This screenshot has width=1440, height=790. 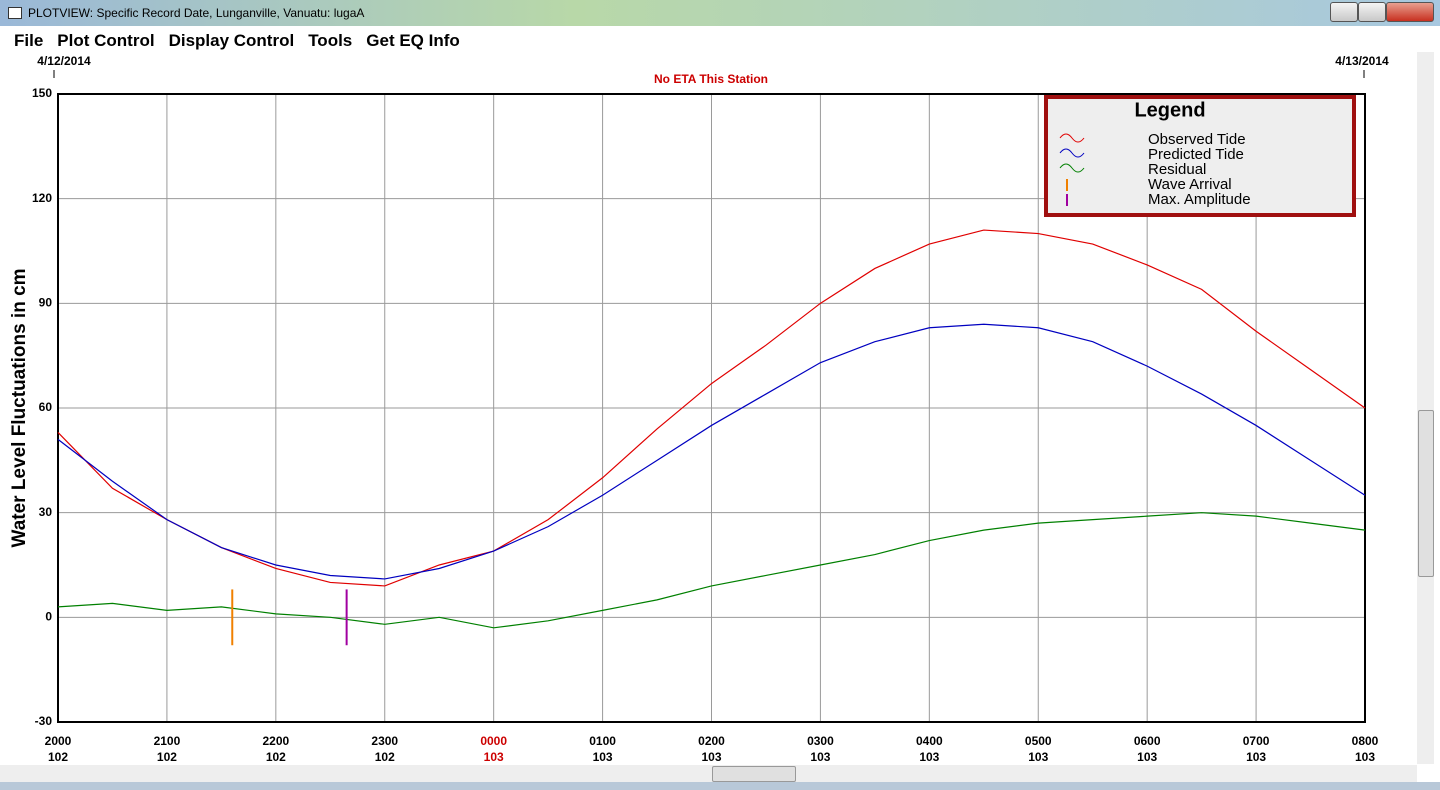 I want to click on legend-label: Wave Arrival, so click(x=1190, y=184).